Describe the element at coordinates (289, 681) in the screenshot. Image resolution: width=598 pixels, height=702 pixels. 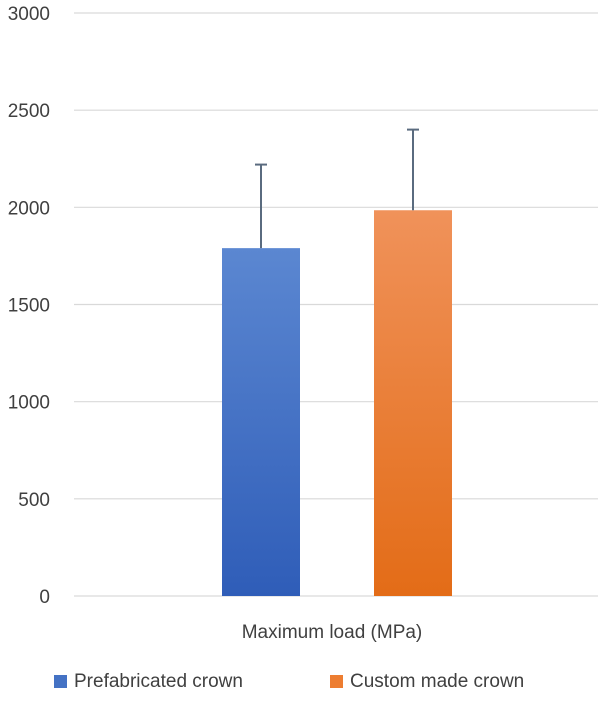
I see `legend: Prefabricated crown Custom made crown` at that location.